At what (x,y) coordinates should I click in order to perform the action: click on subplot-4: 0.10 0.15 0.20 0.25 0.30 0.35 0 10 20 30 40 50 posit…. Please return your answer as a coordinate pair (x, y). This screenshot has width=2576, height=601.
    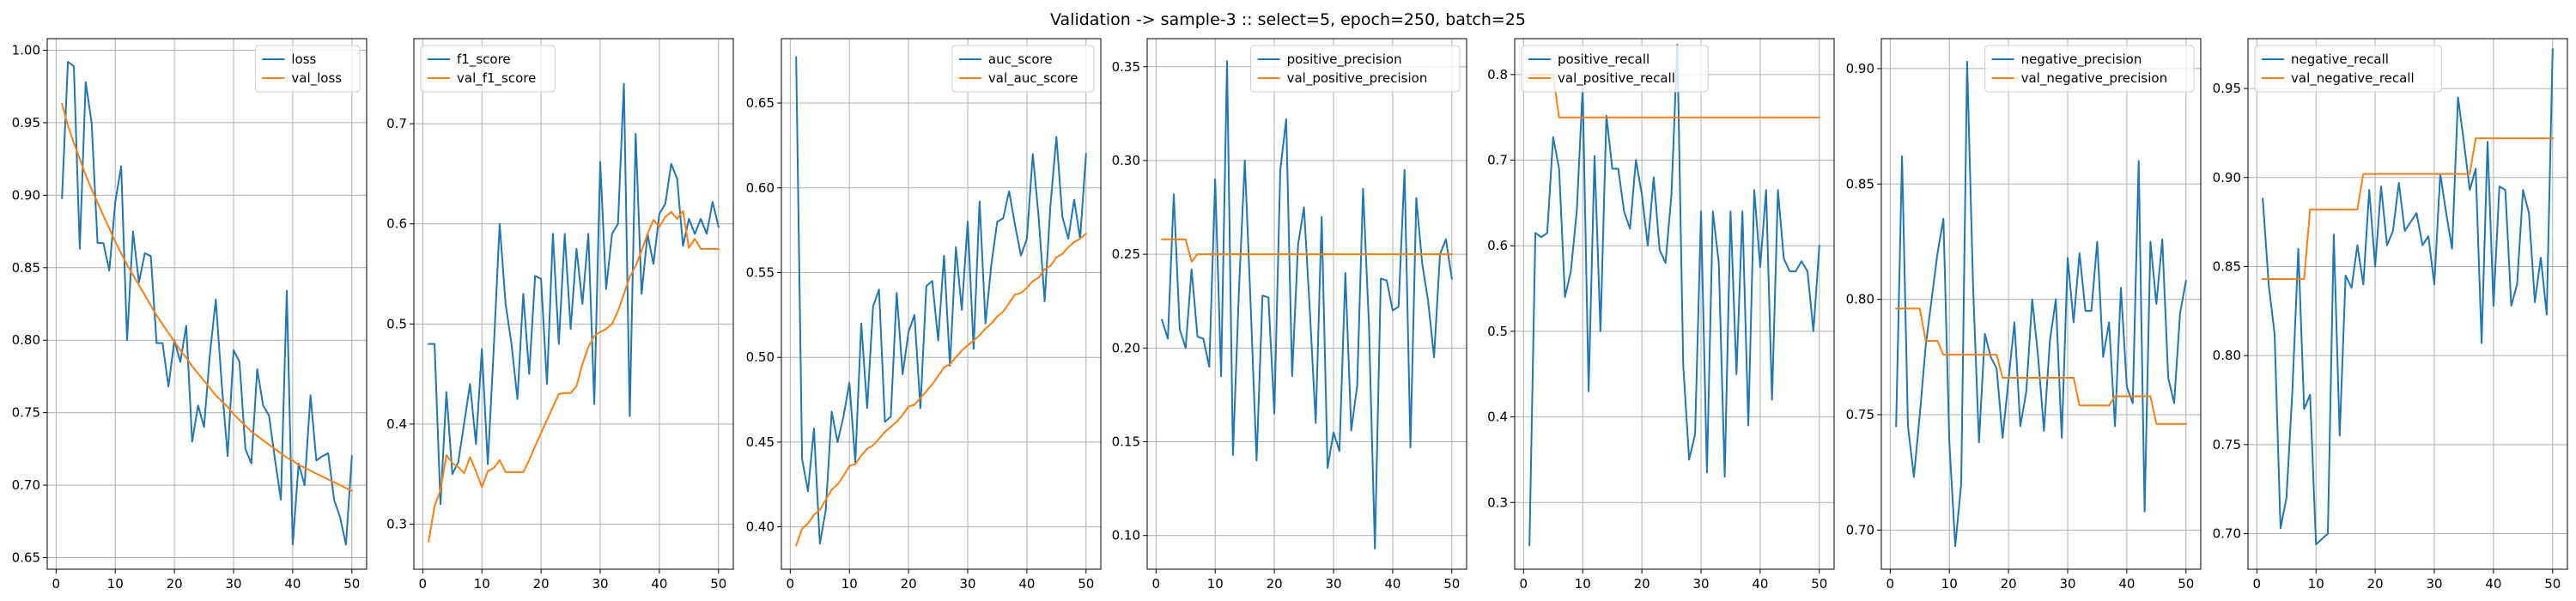
    Looking at the image, I should click on (1290, 315).